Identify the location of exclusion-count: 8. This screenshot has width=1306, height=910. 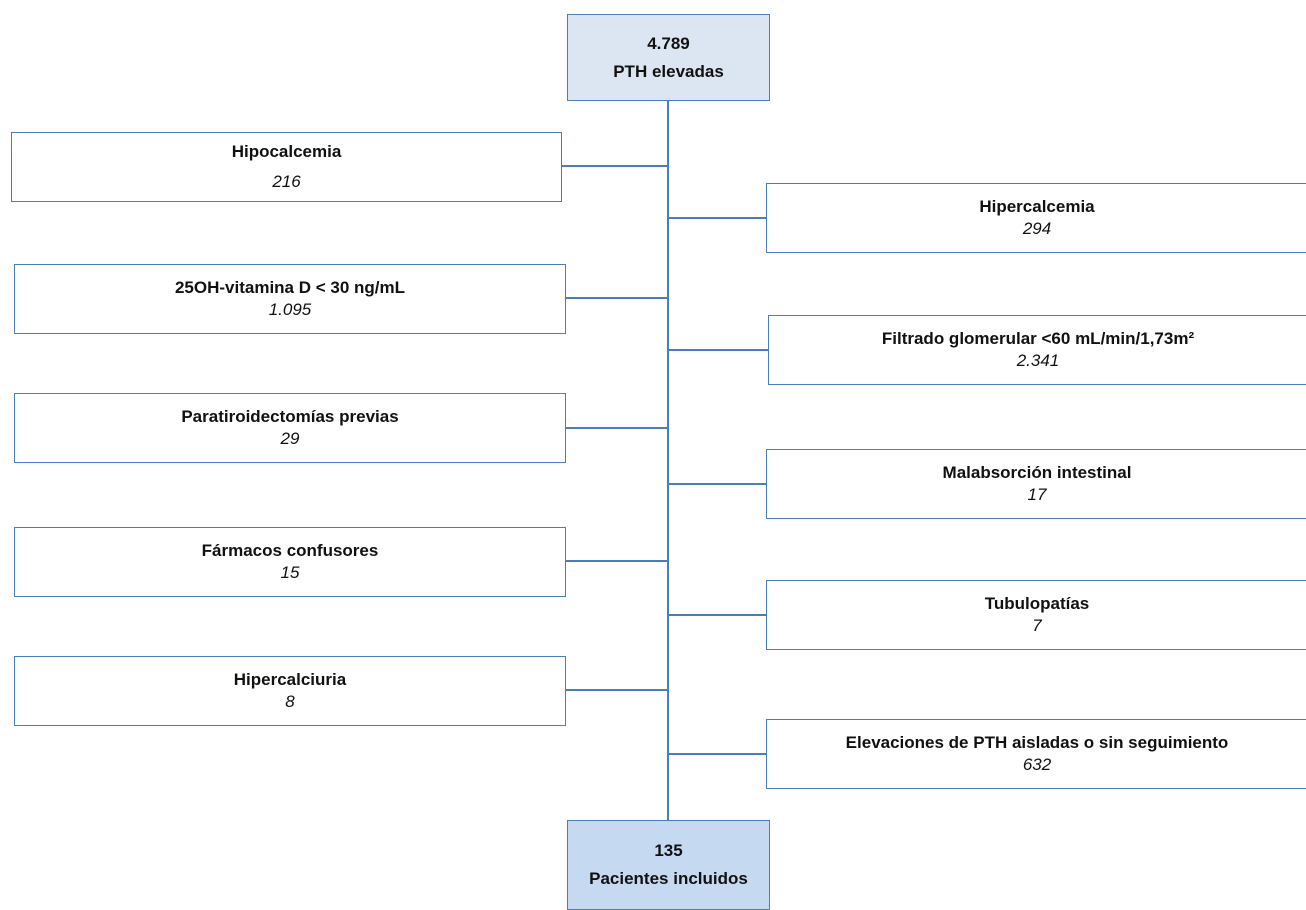
(290, 701).